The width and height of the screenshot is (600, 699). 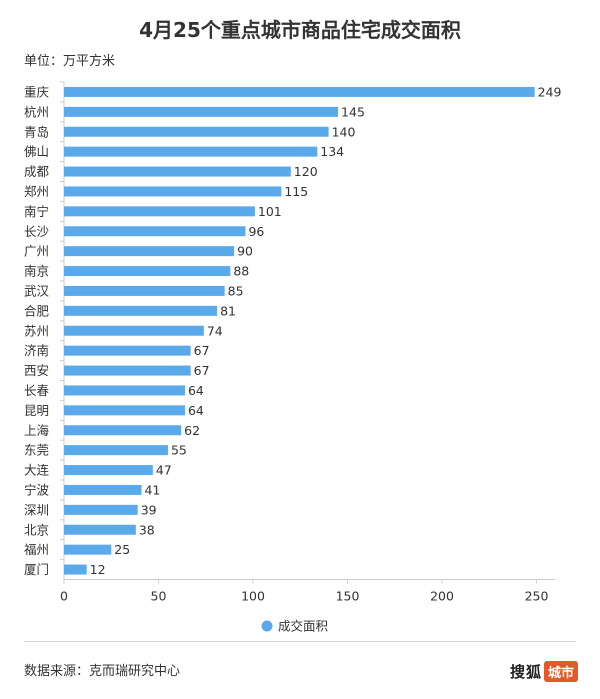 What do you see at coordinates (537, 596) in the screenshot?
I see `x-tick-label: 250` at bounding box center [537, 596].